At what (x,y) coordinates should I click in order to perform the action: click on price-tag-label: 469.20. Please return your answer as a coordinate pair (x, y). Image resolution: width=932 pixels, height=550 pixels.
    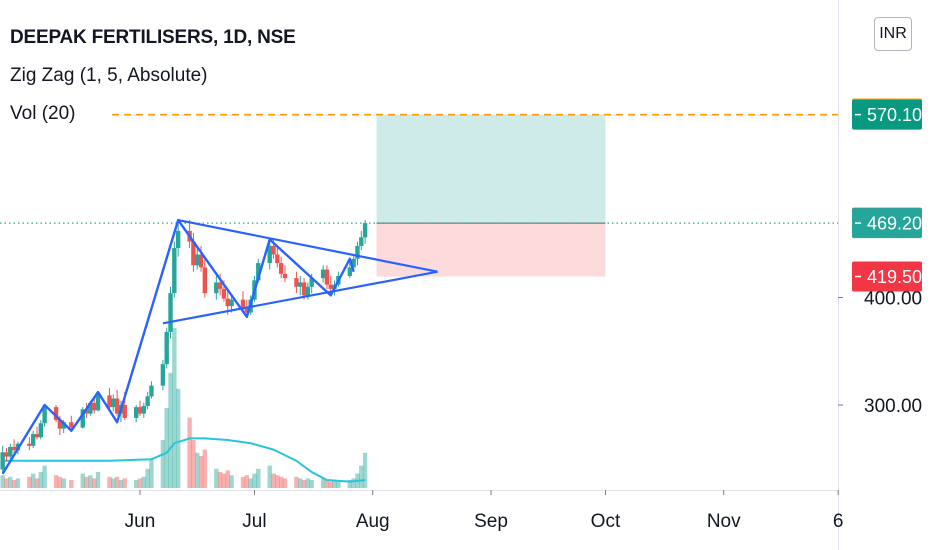
    Looking at the image, I should click on (894, 224).